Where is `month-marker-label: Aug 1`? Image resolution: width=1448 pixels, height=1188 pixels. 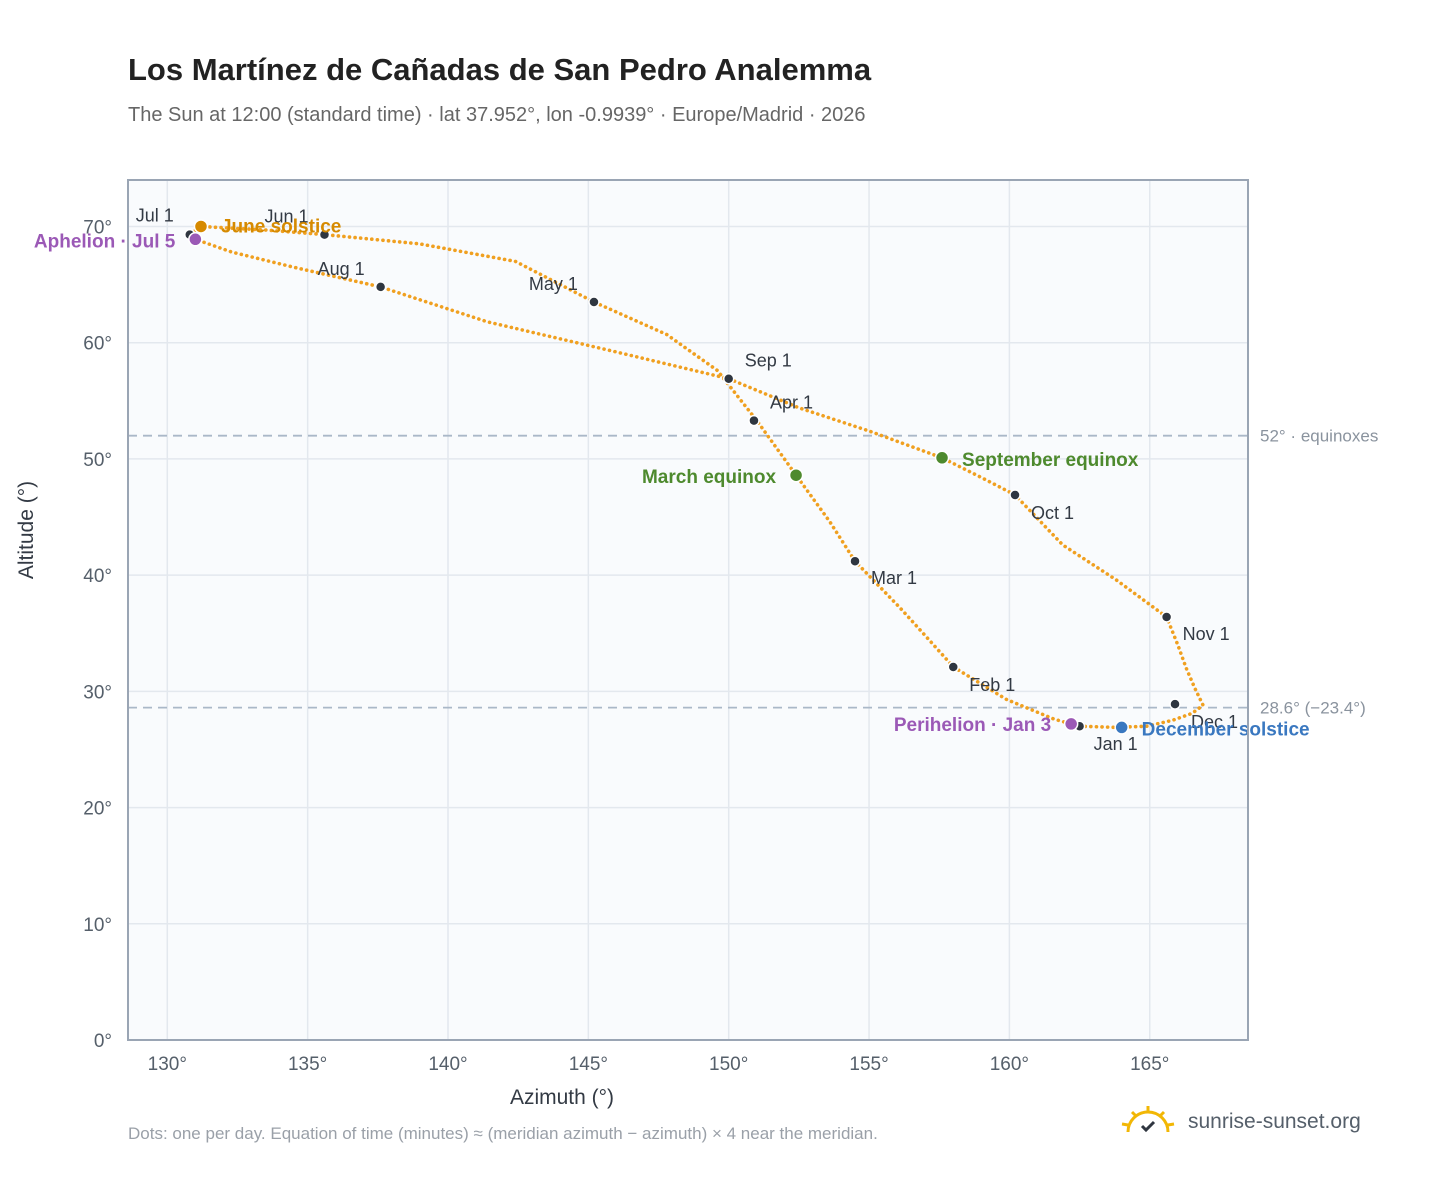
month-marker-label: Aug 1 is located at coordinates (341, 269).